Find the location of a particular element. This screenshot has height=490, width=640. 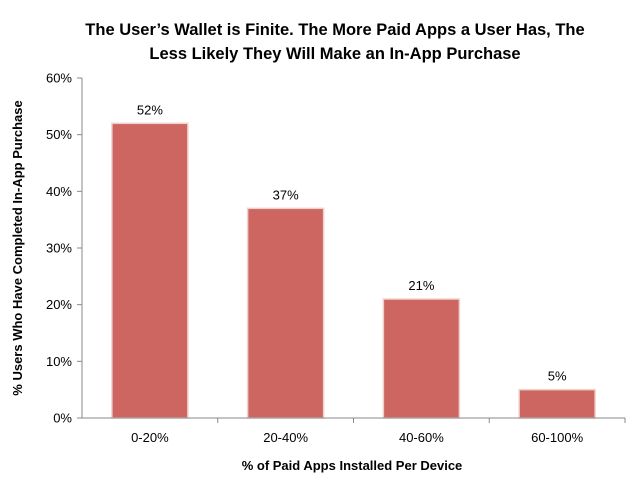

x-tick-label: 60-100% is located at coordinates (557, 437).